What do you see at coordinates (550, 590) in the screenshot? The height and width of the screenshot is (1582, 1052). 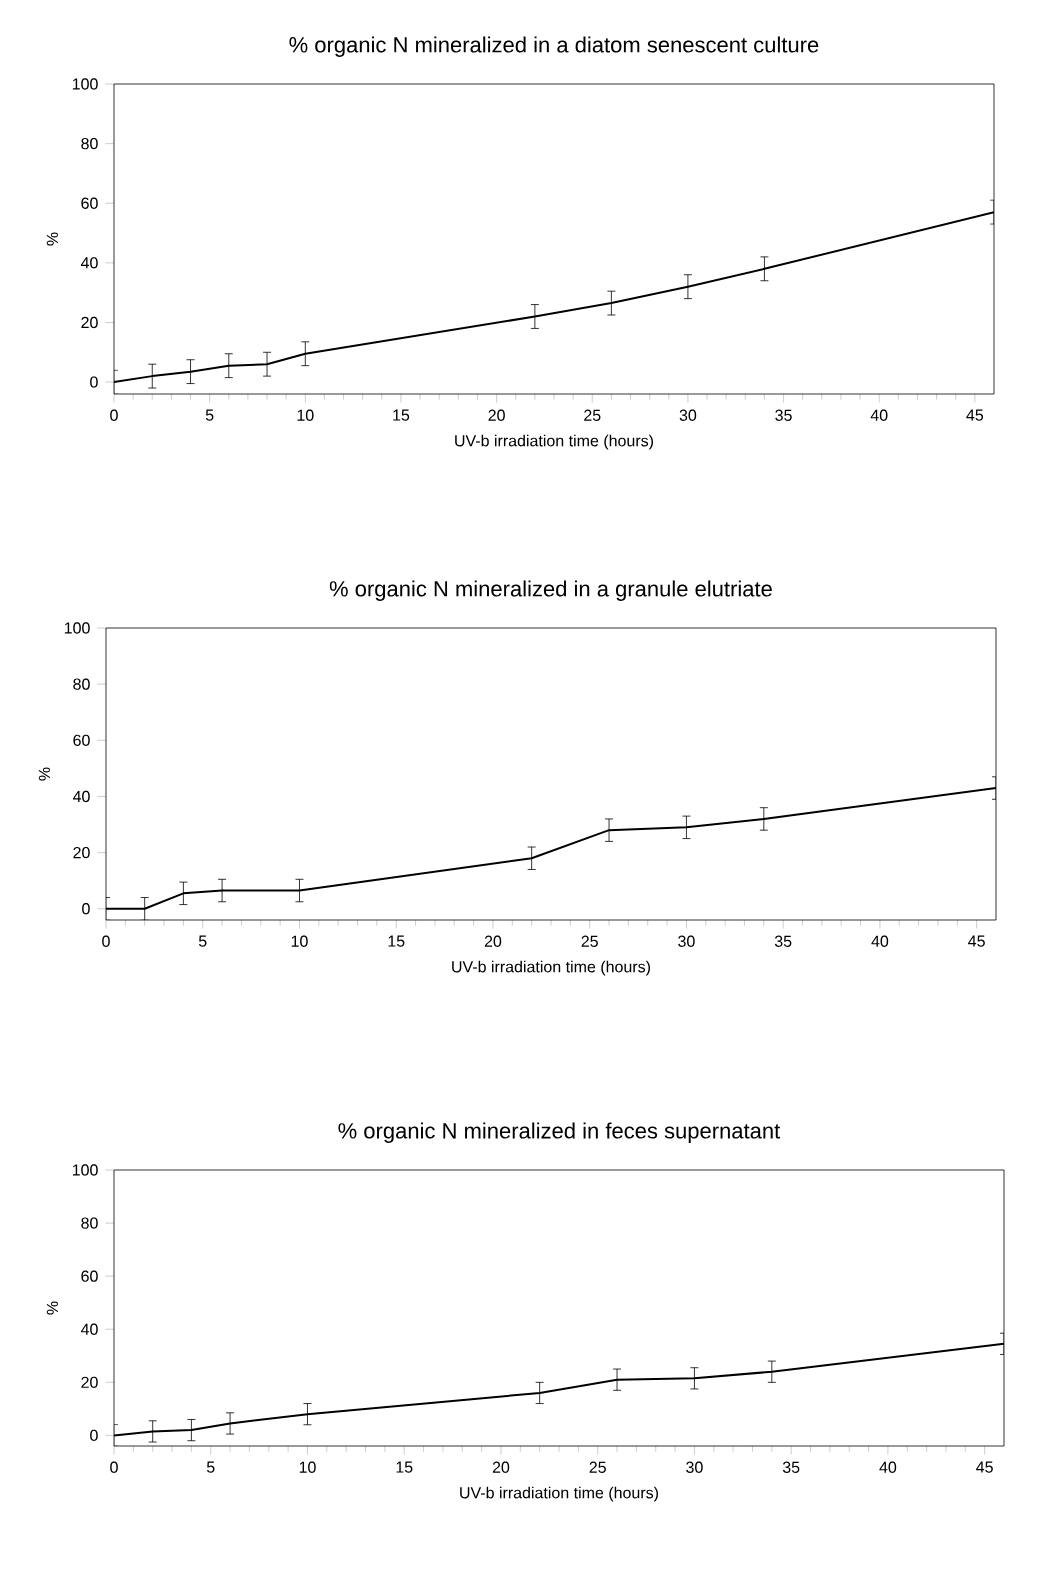 I see `chart-title: % organic N mineralized in a granule elutriate` at bounding box center [550, 590].